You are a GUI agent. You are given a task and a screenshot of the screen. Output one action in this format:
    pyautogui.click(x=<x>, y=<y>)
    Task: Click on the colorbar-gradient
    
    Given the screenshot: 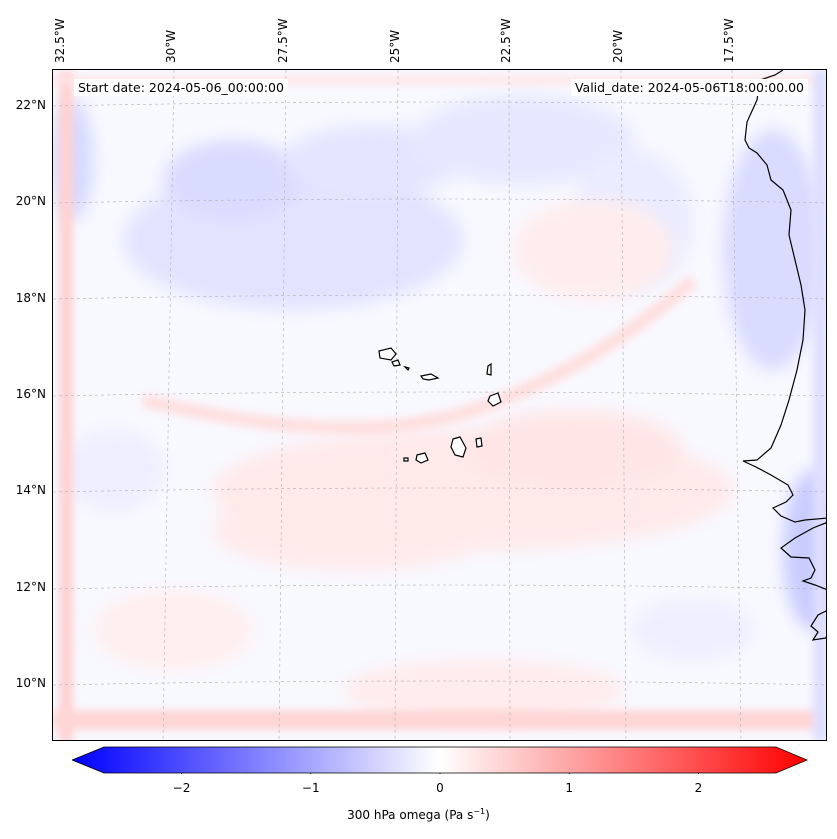 What is the action you would take?
    pyautogui.click(x=440, y=760)
    